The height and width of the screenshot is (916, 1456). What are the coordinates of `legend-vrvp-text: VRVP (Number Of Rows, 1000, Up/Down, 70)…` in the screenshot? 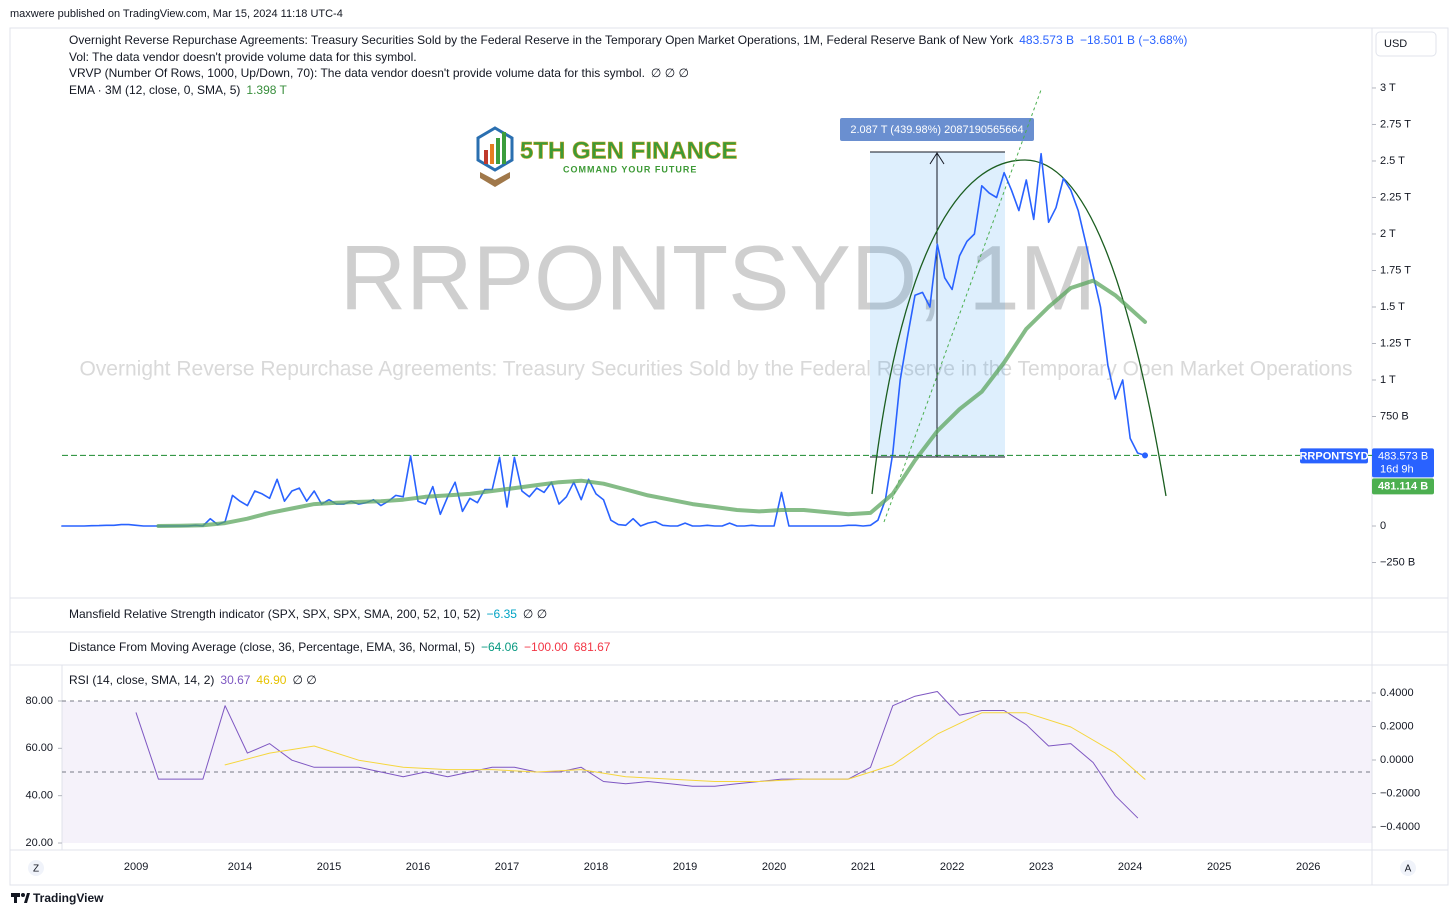 It's located at (357, 73).